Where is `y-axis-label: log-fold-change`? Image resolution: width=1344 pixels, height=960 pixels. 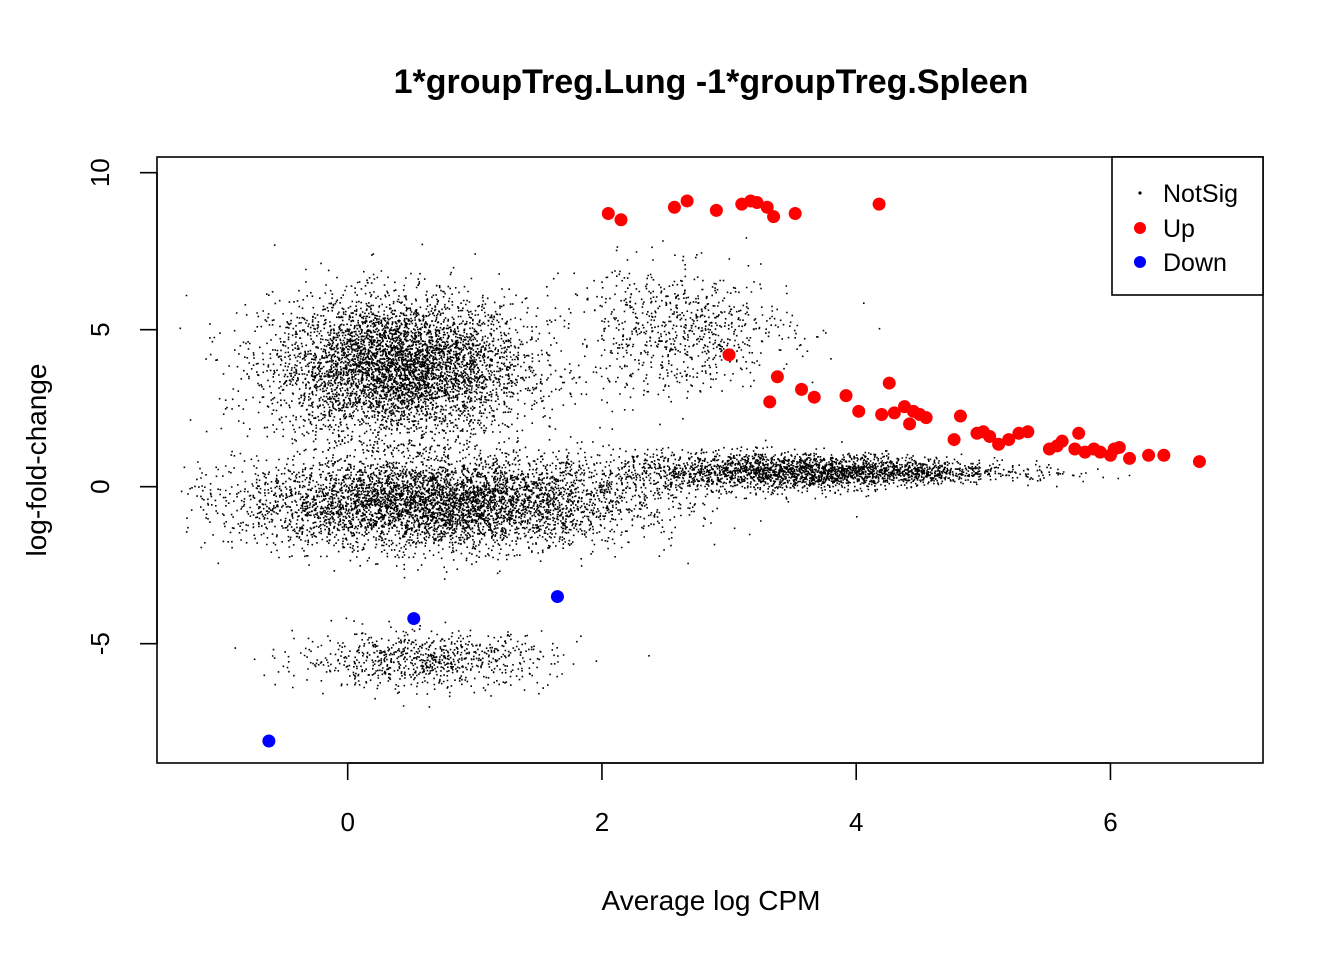 y-axis-label: log-fold-change is located at coordinates (36, 459).